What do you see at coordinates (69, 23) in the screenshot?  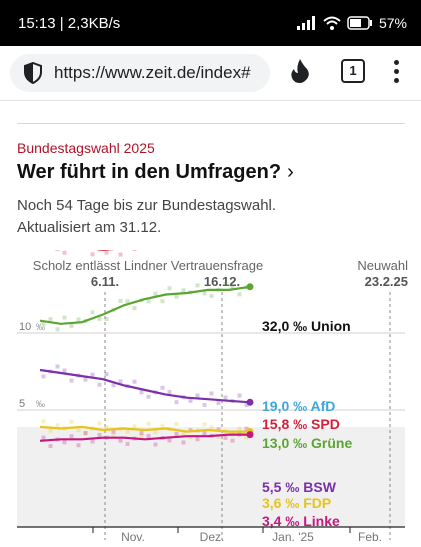 I see `status-time: 15:13 | 2,3KB/s` at bounding box center [69, 23].